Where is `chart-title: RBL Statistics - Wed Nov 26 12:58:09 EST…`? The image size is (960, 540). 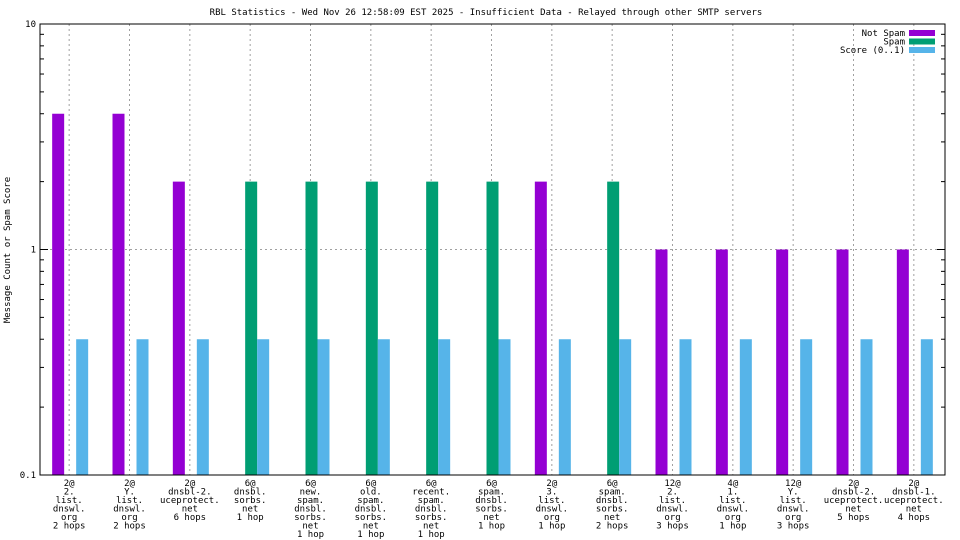 chart-title: RBL Statistics - Wed Nov 26 12:58:09 EST… is located at coordinates (486, 13).